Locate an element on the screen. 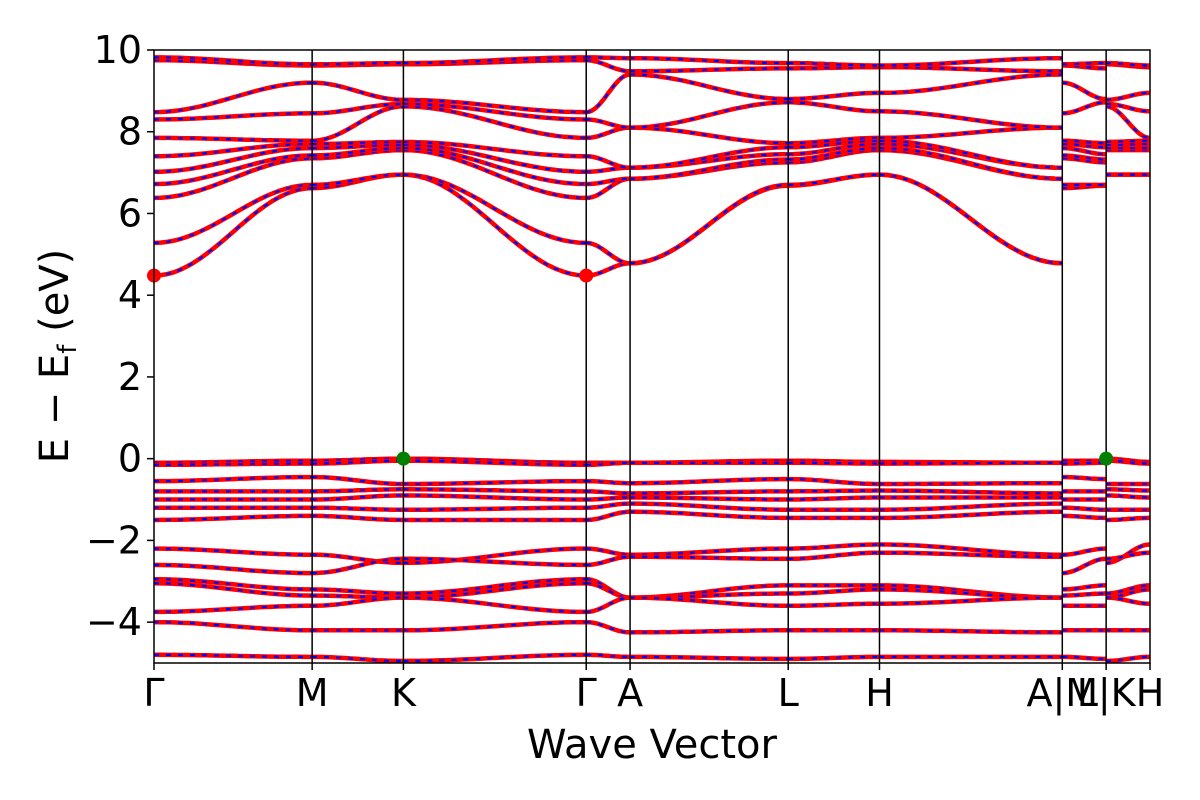  x-tick-label: A|M is located at coordinates (1062, 693).